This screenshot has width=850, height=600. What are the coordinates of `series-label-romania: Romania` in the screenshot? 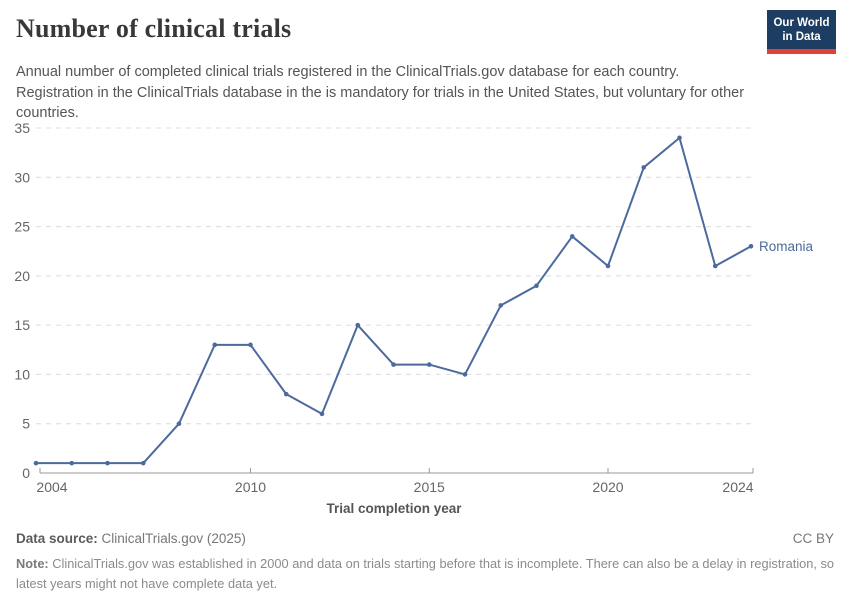 It's located at (786, 246).